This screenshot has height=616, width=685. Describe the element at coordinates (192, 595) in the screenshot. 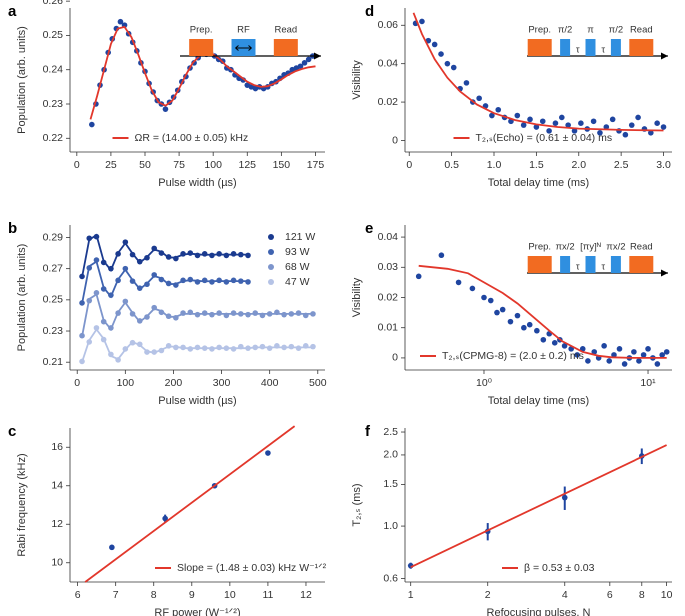

I see `x-tick-label: 9` at that location.